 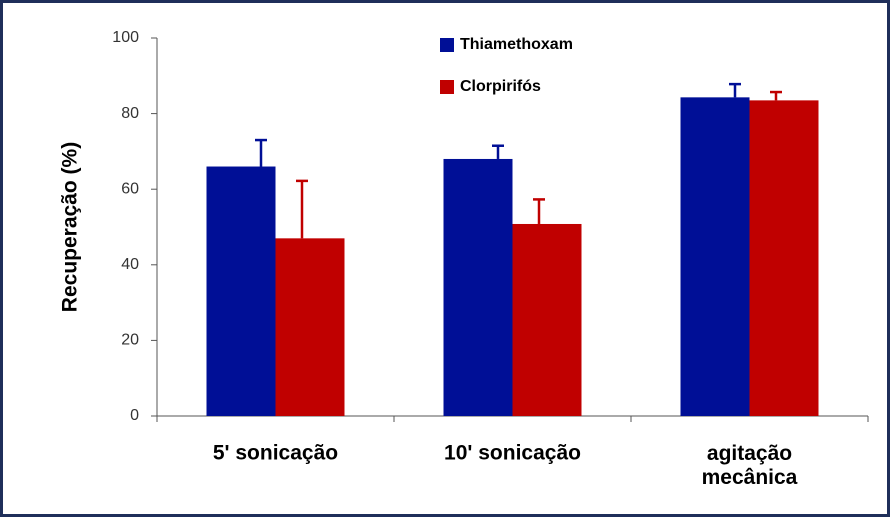 What do you see at coordinates (134, 415) in the screenshot?
I see `y-tick-label: 0` at bounding box center [134, 415].